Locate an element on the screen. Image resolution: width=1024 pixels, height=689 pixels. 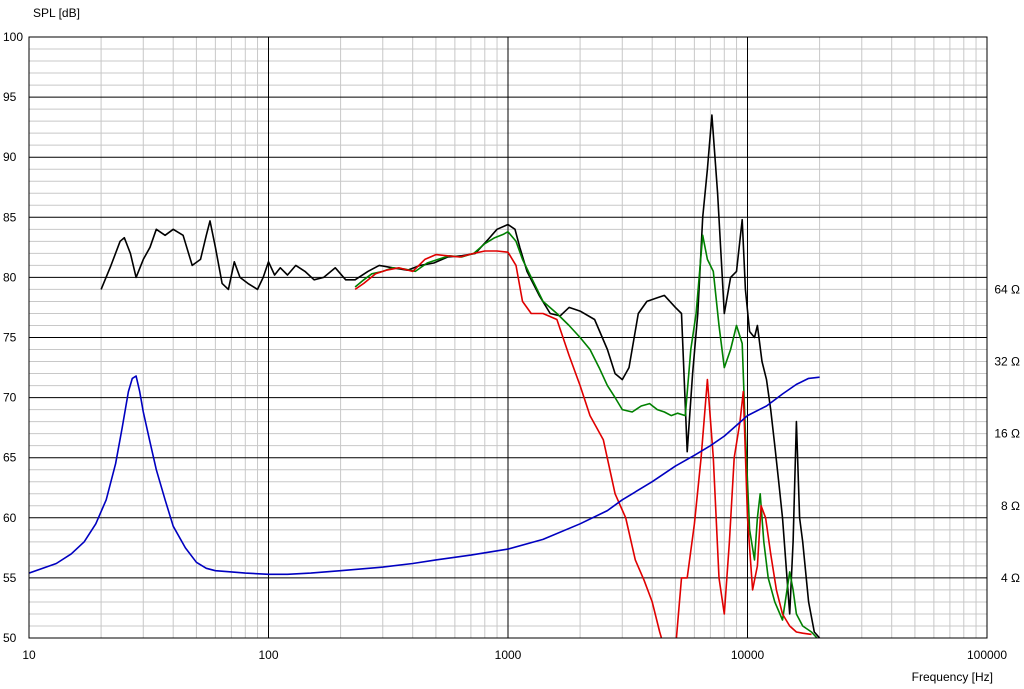
impedance-tick-label: 16 Ω is located at coordinates (1007, 434).